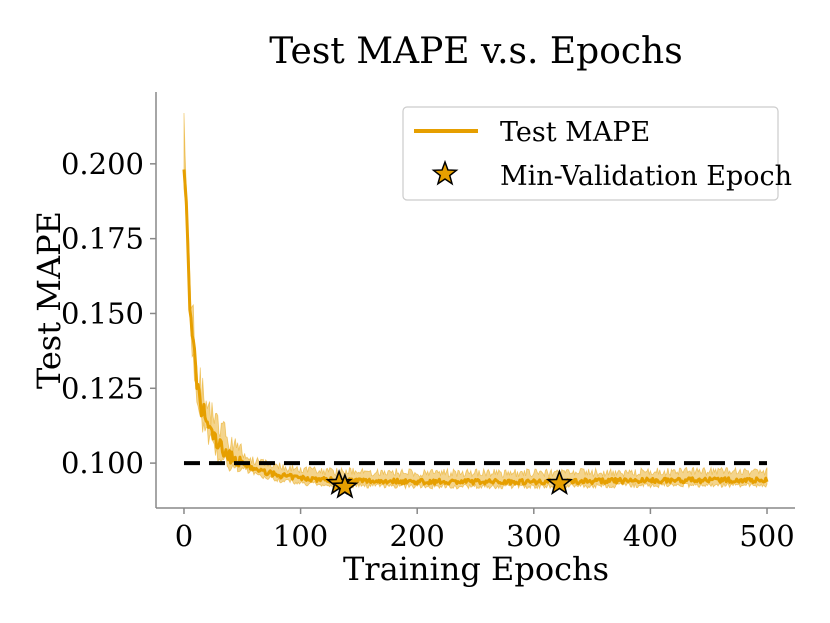 The width and height of the screenshot is (830, 623). What do you see at coordinates (300, 536) in the screenshot?
I see `x-tick-label: 100` at bounding box center [300, 536].